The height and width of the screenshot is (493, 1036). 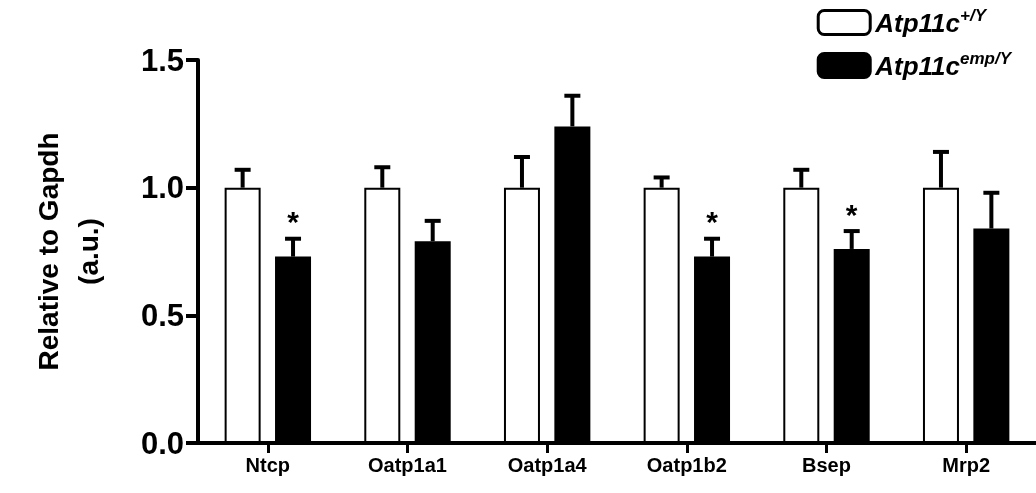 I want to click on y-tick-label: 1.5, so click(x=162, y=60).